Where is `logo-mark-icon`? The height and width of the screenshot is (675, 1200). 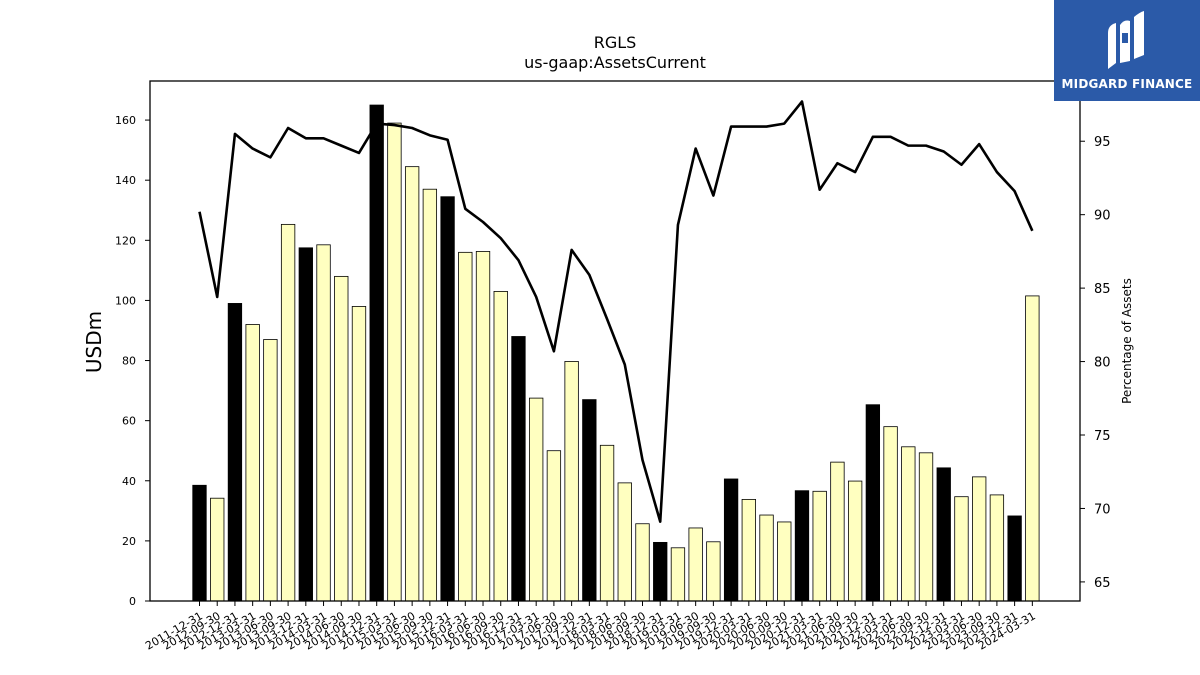
logo-mark-icon is located at coordinates (1126, 39).